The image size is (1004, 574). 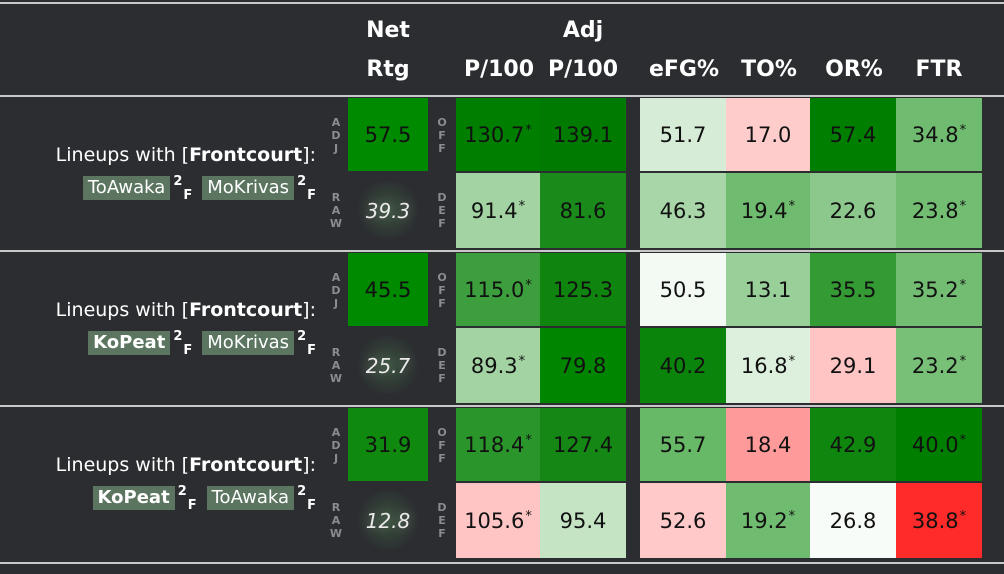 What do you see at coordinates (388, 289) in the screenshot?
I see `net-rating-adj: 45.5` at bounding box center [388, 289].